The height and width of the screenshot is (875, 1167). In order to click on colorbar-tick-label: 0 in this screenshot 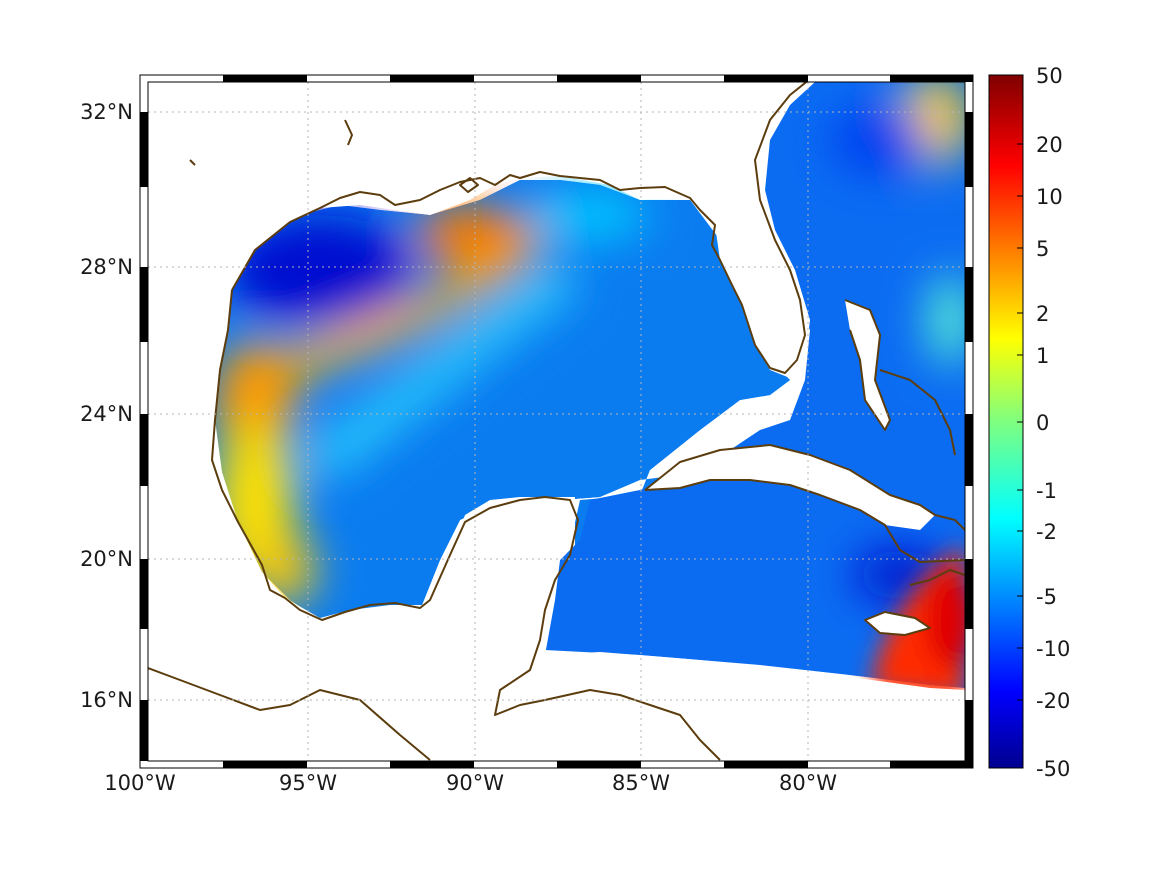, I will do `click(1042, 423)`.